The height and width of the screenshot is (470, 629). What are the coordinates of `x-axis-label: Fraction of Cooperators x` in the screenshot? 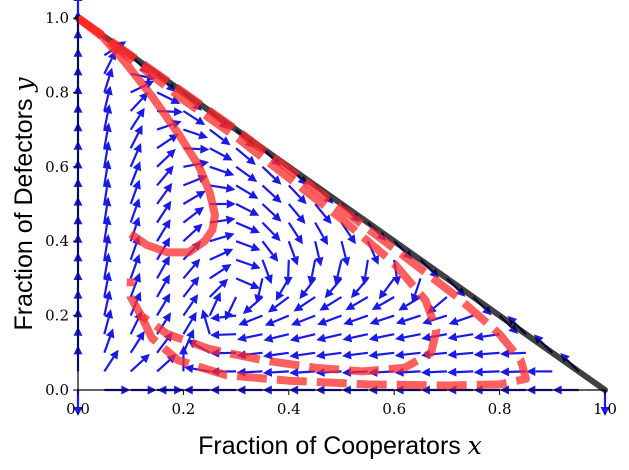 It's located at (340, 445).